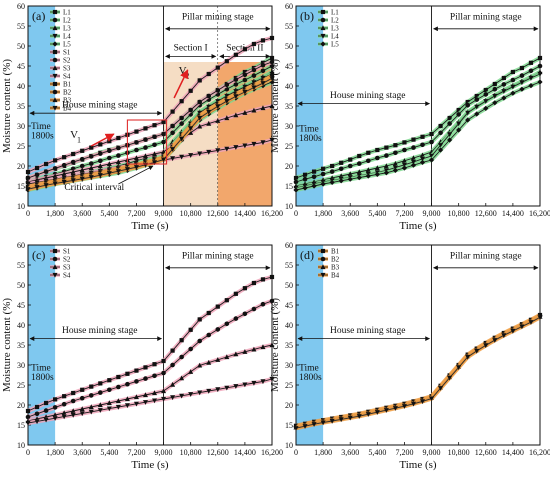 Image resolution: width=550 pixels, height=477 pixels. I want to click on v1-subscript: 1, so click(79, 139).